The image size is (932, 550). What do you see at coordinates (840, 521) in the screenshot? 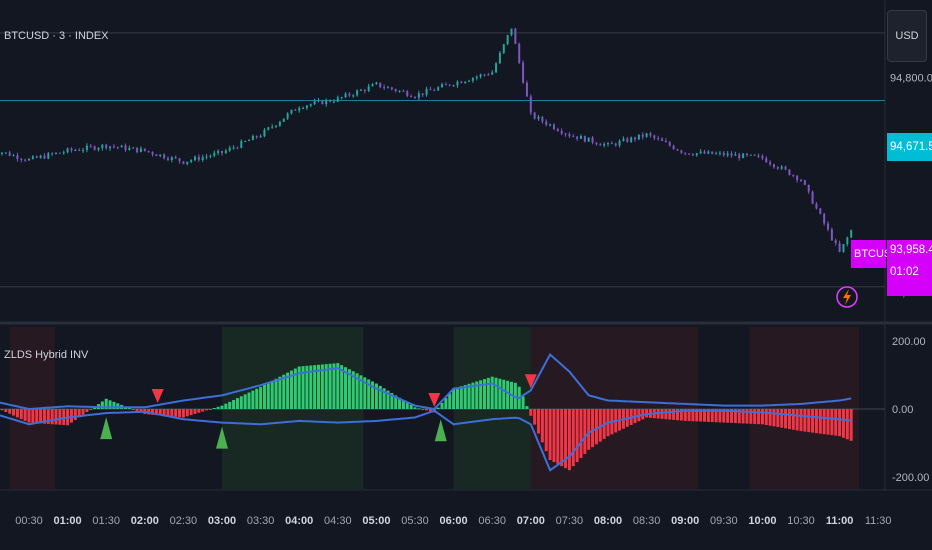
I see `time-label: 11:00` at bounding box center [840, 521].